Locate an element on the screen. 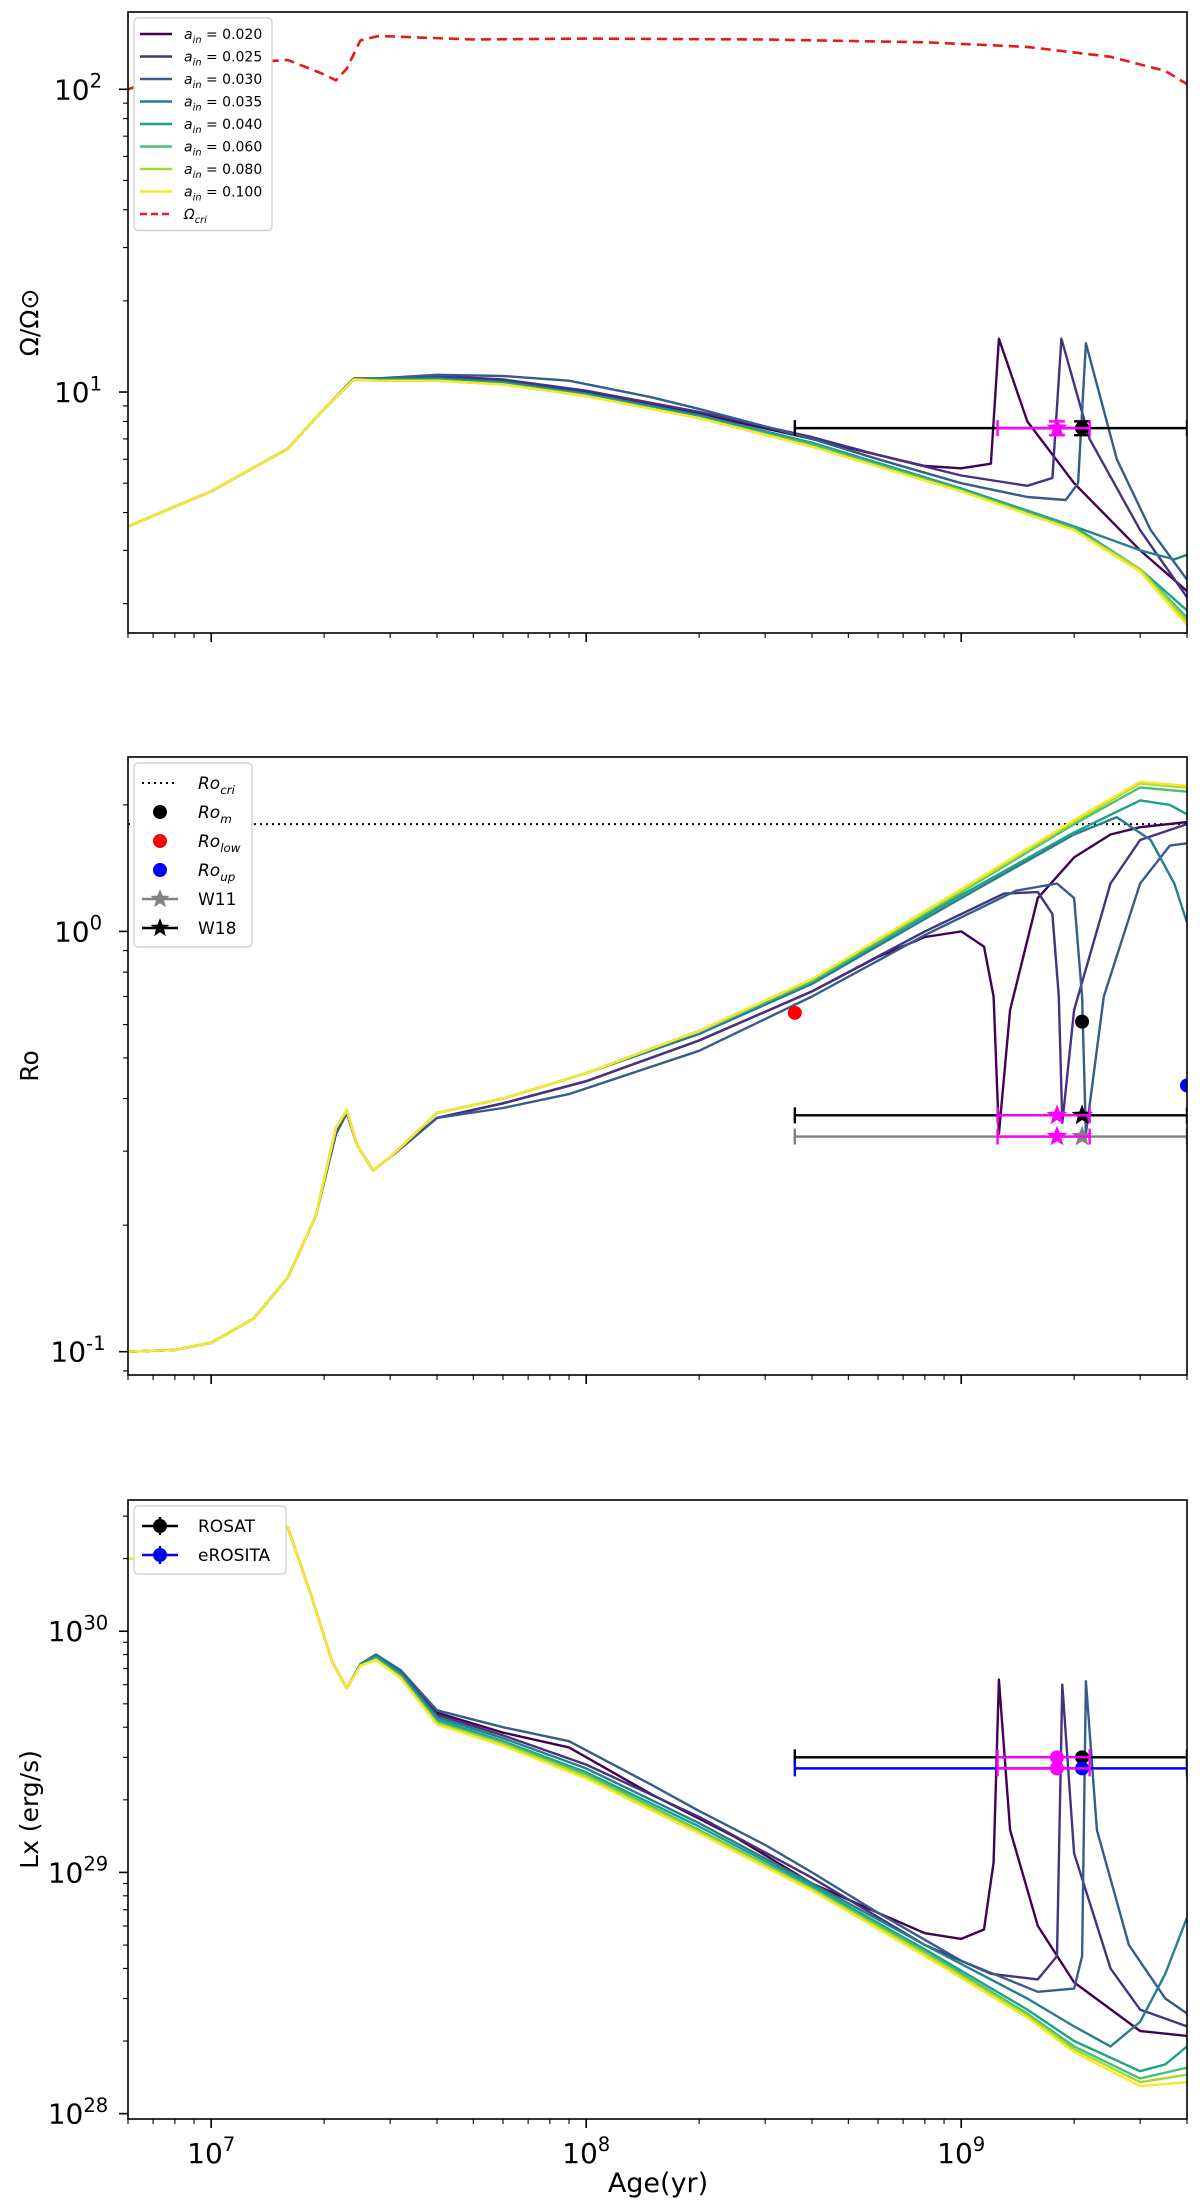  x-tick-label: 10⁸ is located at coordinates (586, 2151).